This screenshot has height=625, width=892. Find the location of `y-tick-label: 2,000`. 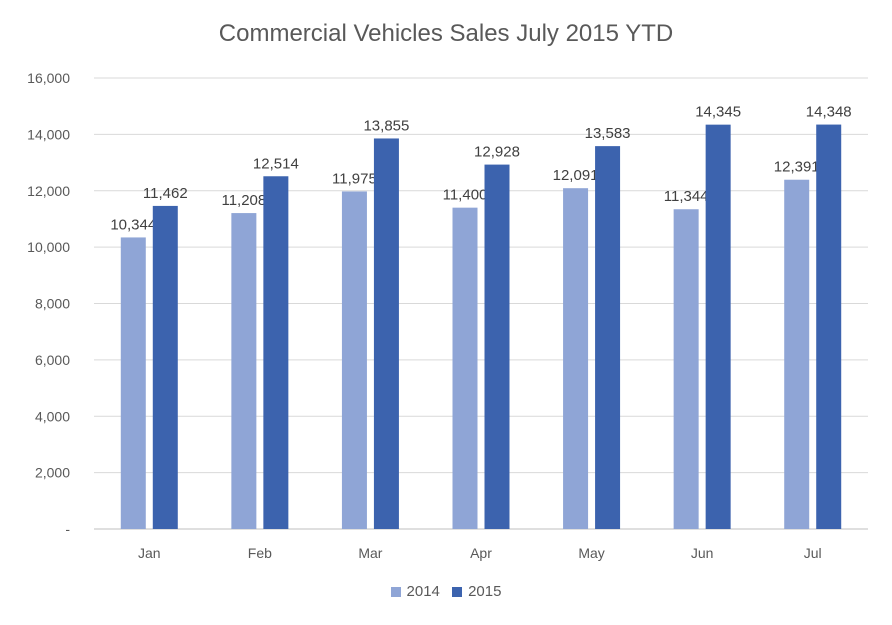

y-tick-label: 2,000 is located at coordinates (52, 473).